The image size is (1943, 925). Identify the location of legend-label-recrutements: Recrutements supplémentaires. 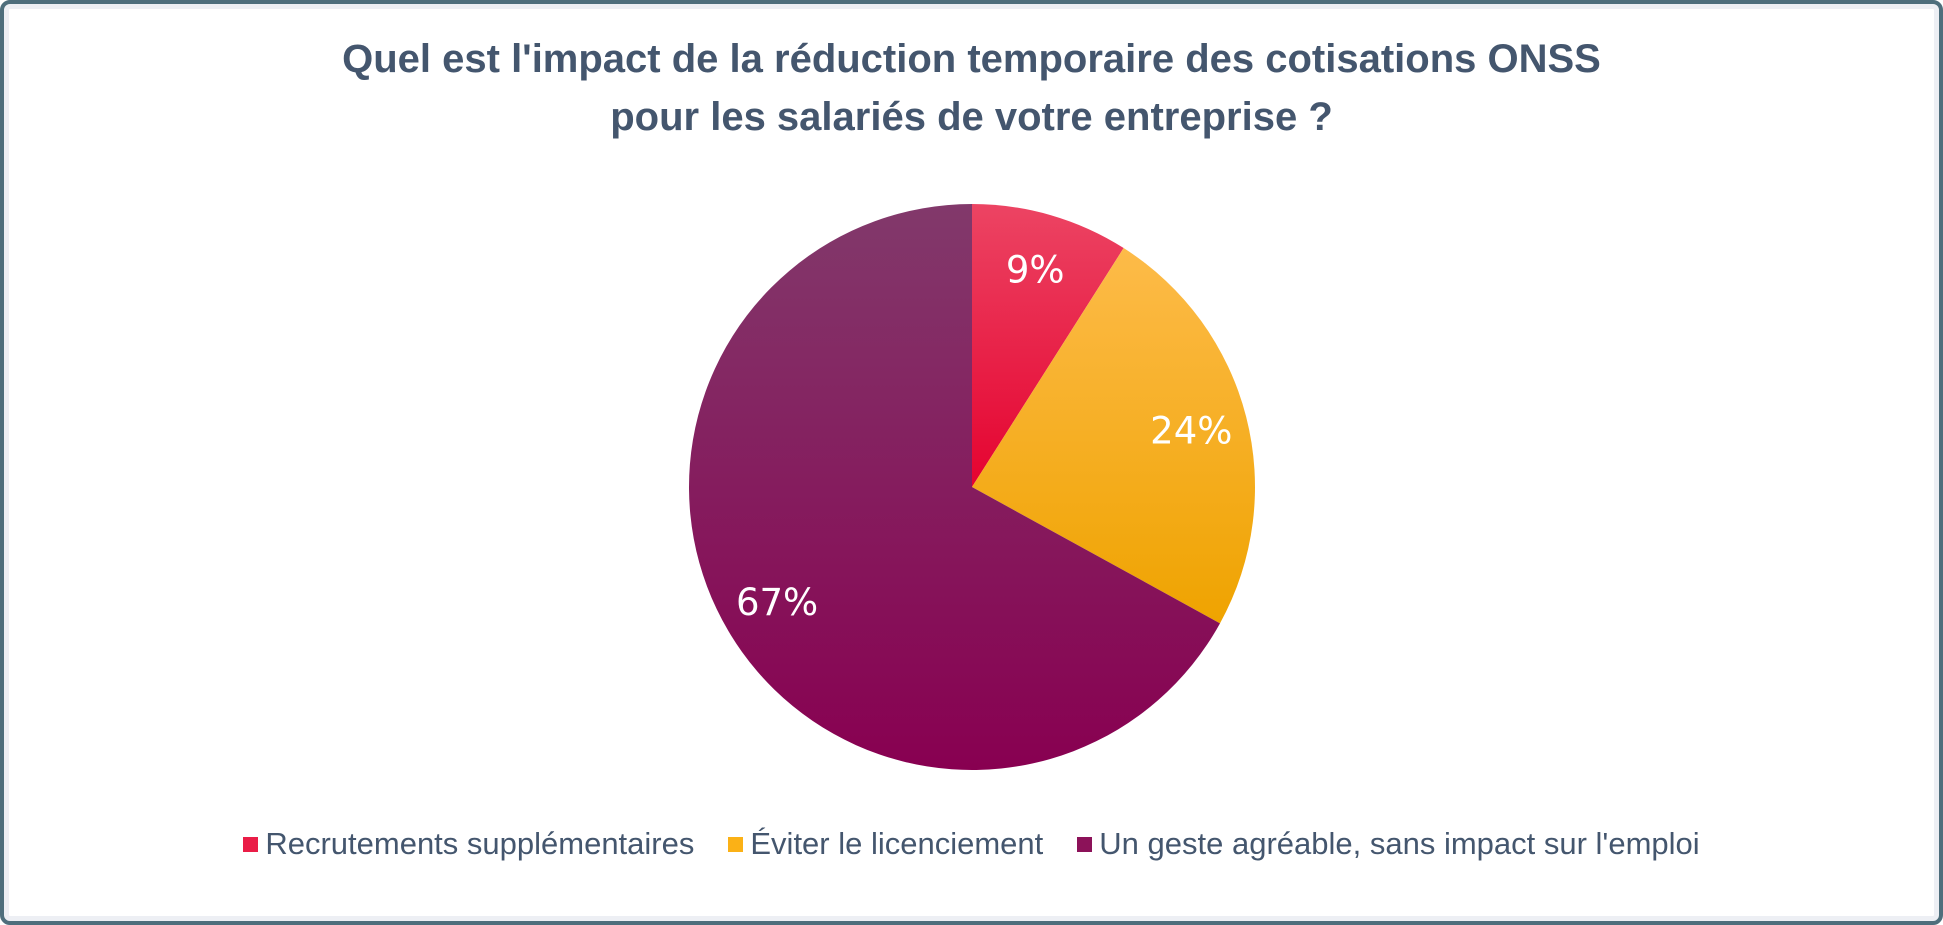
(480, 843).